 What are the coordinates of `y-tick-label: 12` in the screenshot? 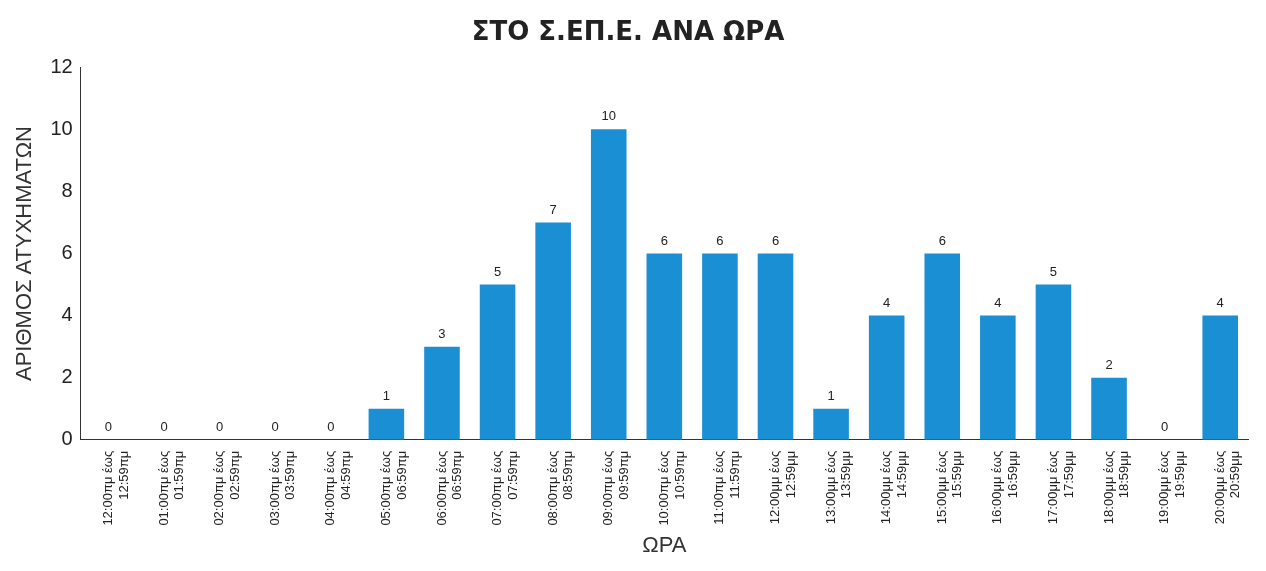 It's located at (61, 65).